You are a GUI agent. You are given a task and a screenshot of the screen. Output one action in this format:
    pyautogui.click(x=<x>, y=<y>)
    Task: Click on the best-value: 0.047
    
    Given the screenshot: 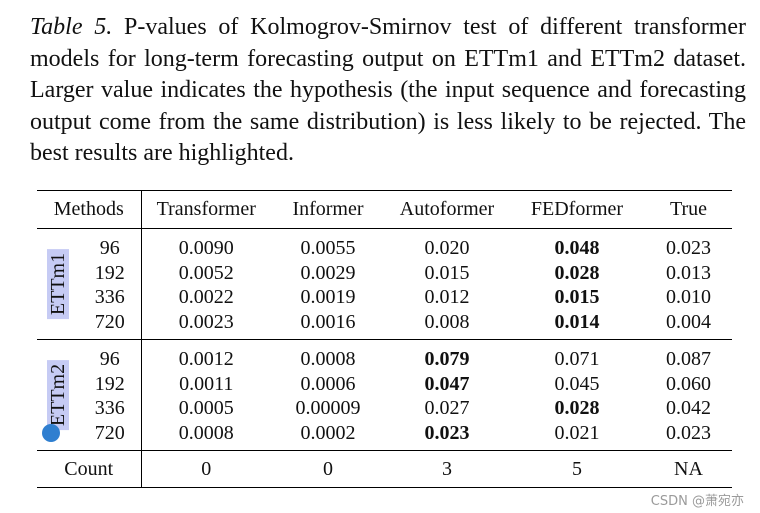 What is the action you would take?
    pyautogui.click(x=447, y=383)
    